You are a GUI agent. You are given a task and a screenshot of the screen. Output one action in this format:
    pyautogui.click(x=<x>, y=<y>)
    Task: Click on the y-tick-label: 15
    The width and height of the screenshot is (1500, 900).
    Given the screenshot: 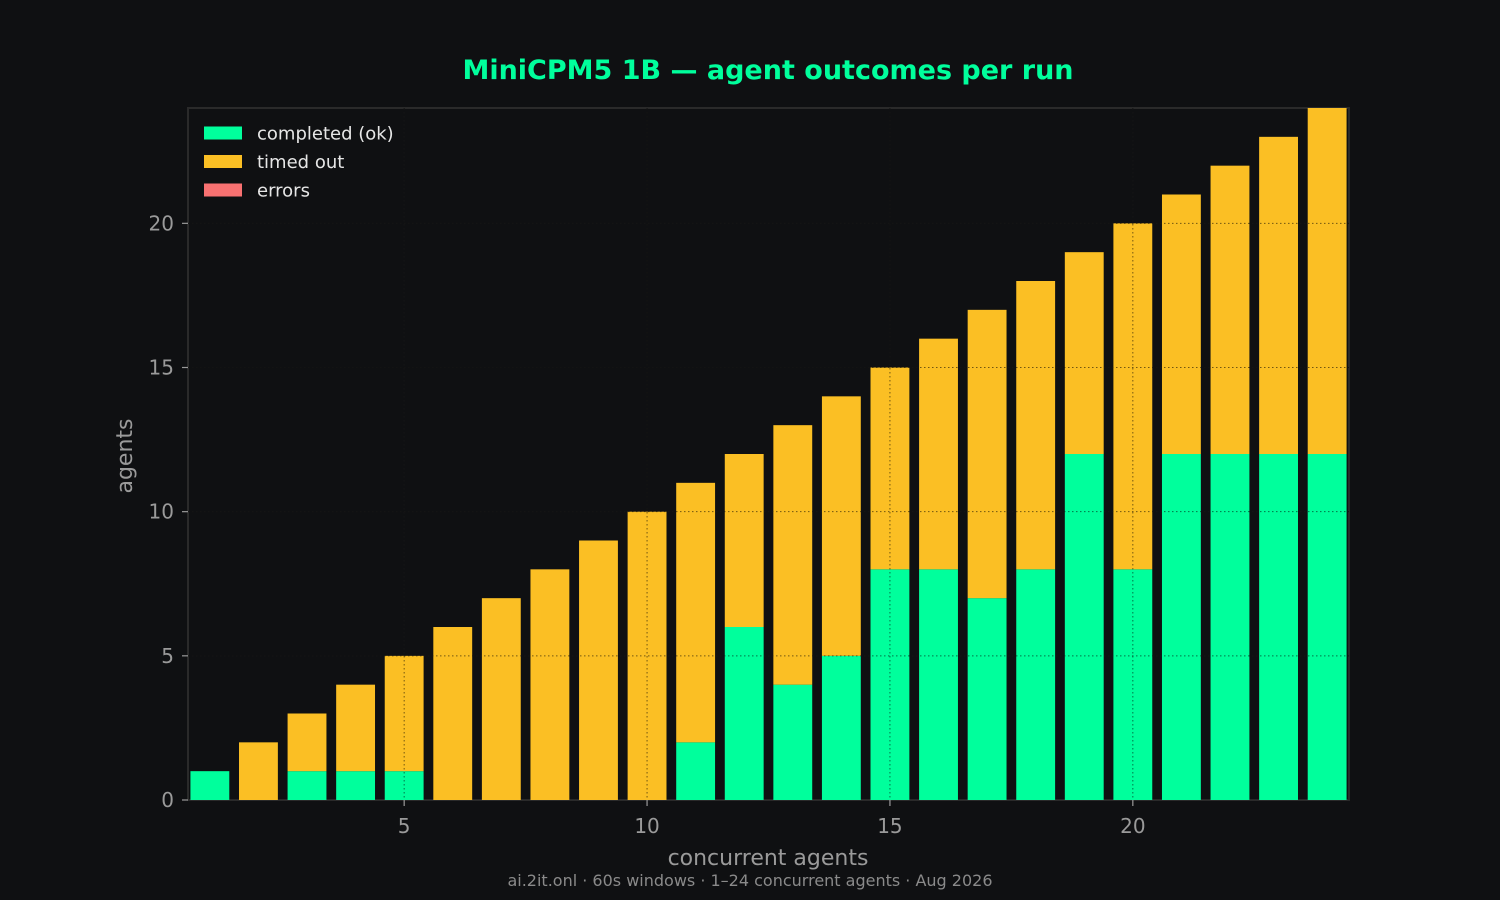 What is the action you would take?
    pyautogui.click(x=161, y=368)
    